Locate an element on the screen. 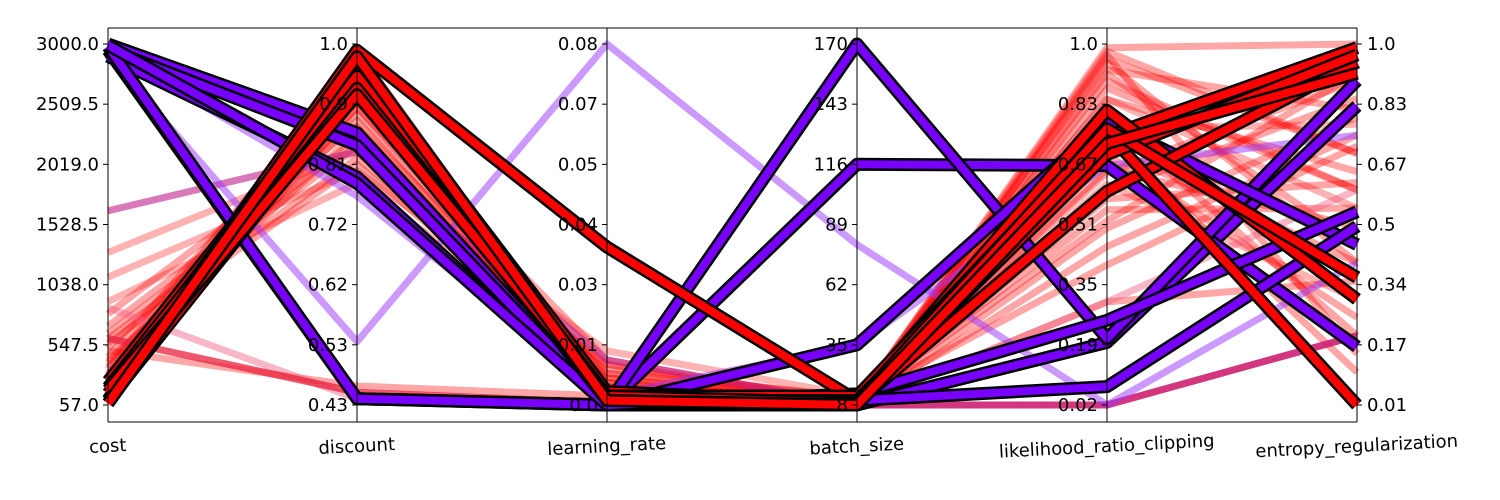 The width and height of the screenshot is (1500, 500). tick-label-discount: 0.53 is located at coordinates (328, 345).